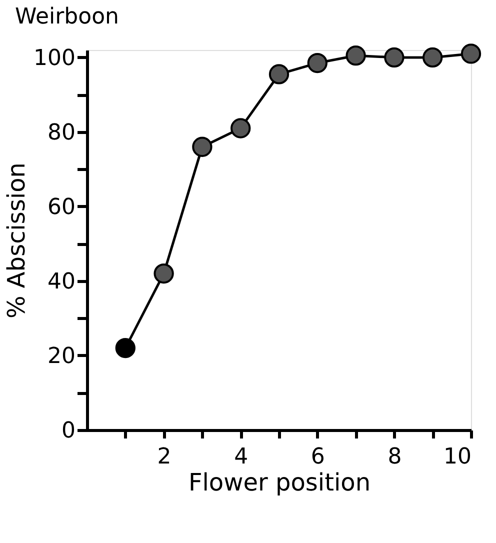 The image size is (496, 543). I want to click on y-tick-label: 100, so click(55, 58).